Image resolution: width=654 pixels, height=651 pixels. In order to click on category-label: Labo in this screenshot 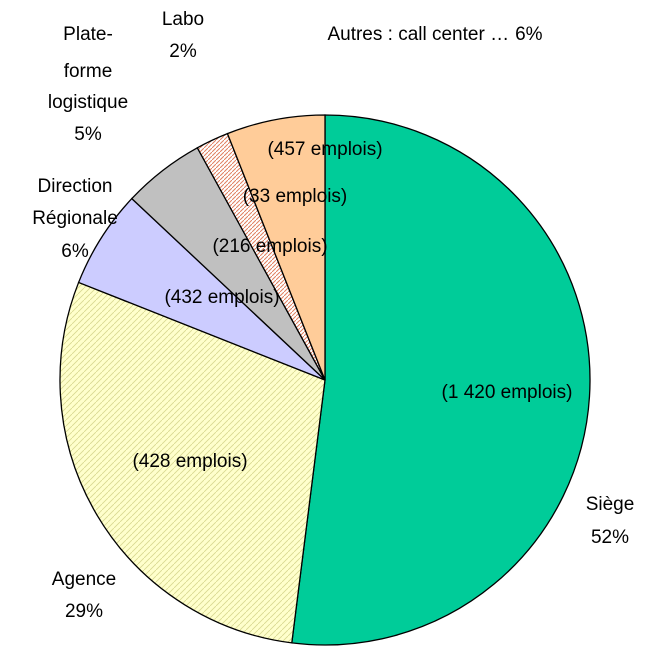, I will do `click(183, 19)`.